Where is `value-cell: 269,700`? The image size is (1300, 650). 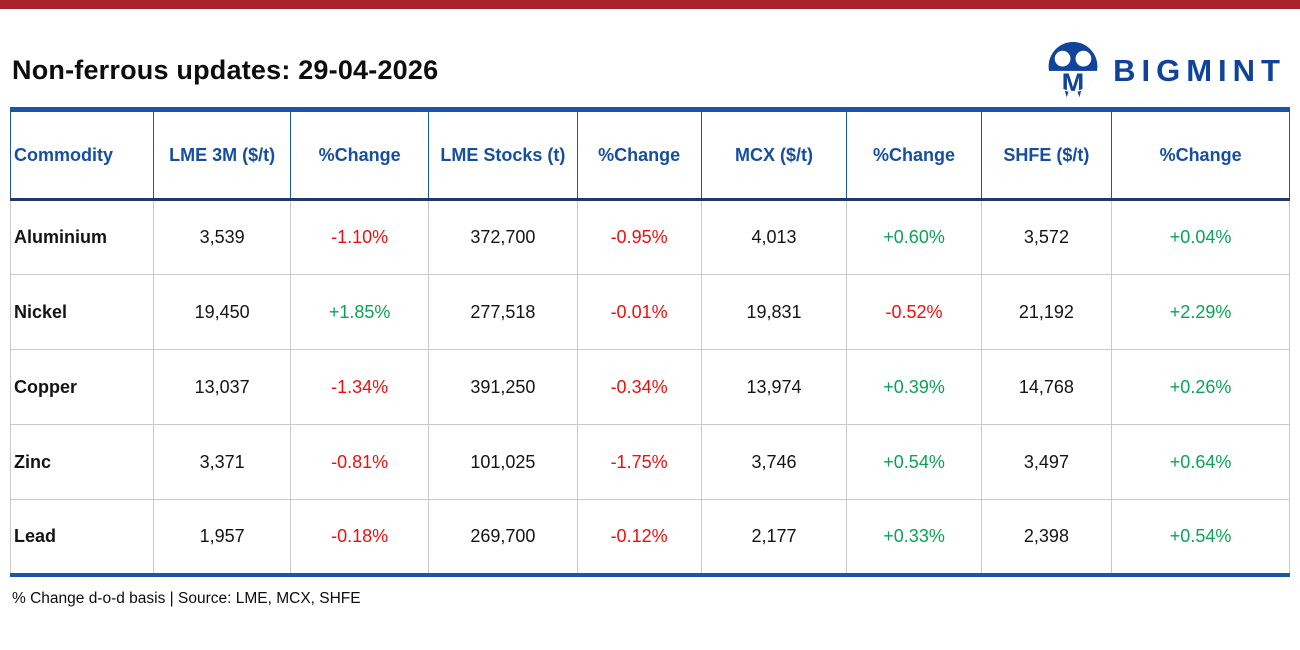 value-cell: 269,700 is located at coordinates (503, 537).